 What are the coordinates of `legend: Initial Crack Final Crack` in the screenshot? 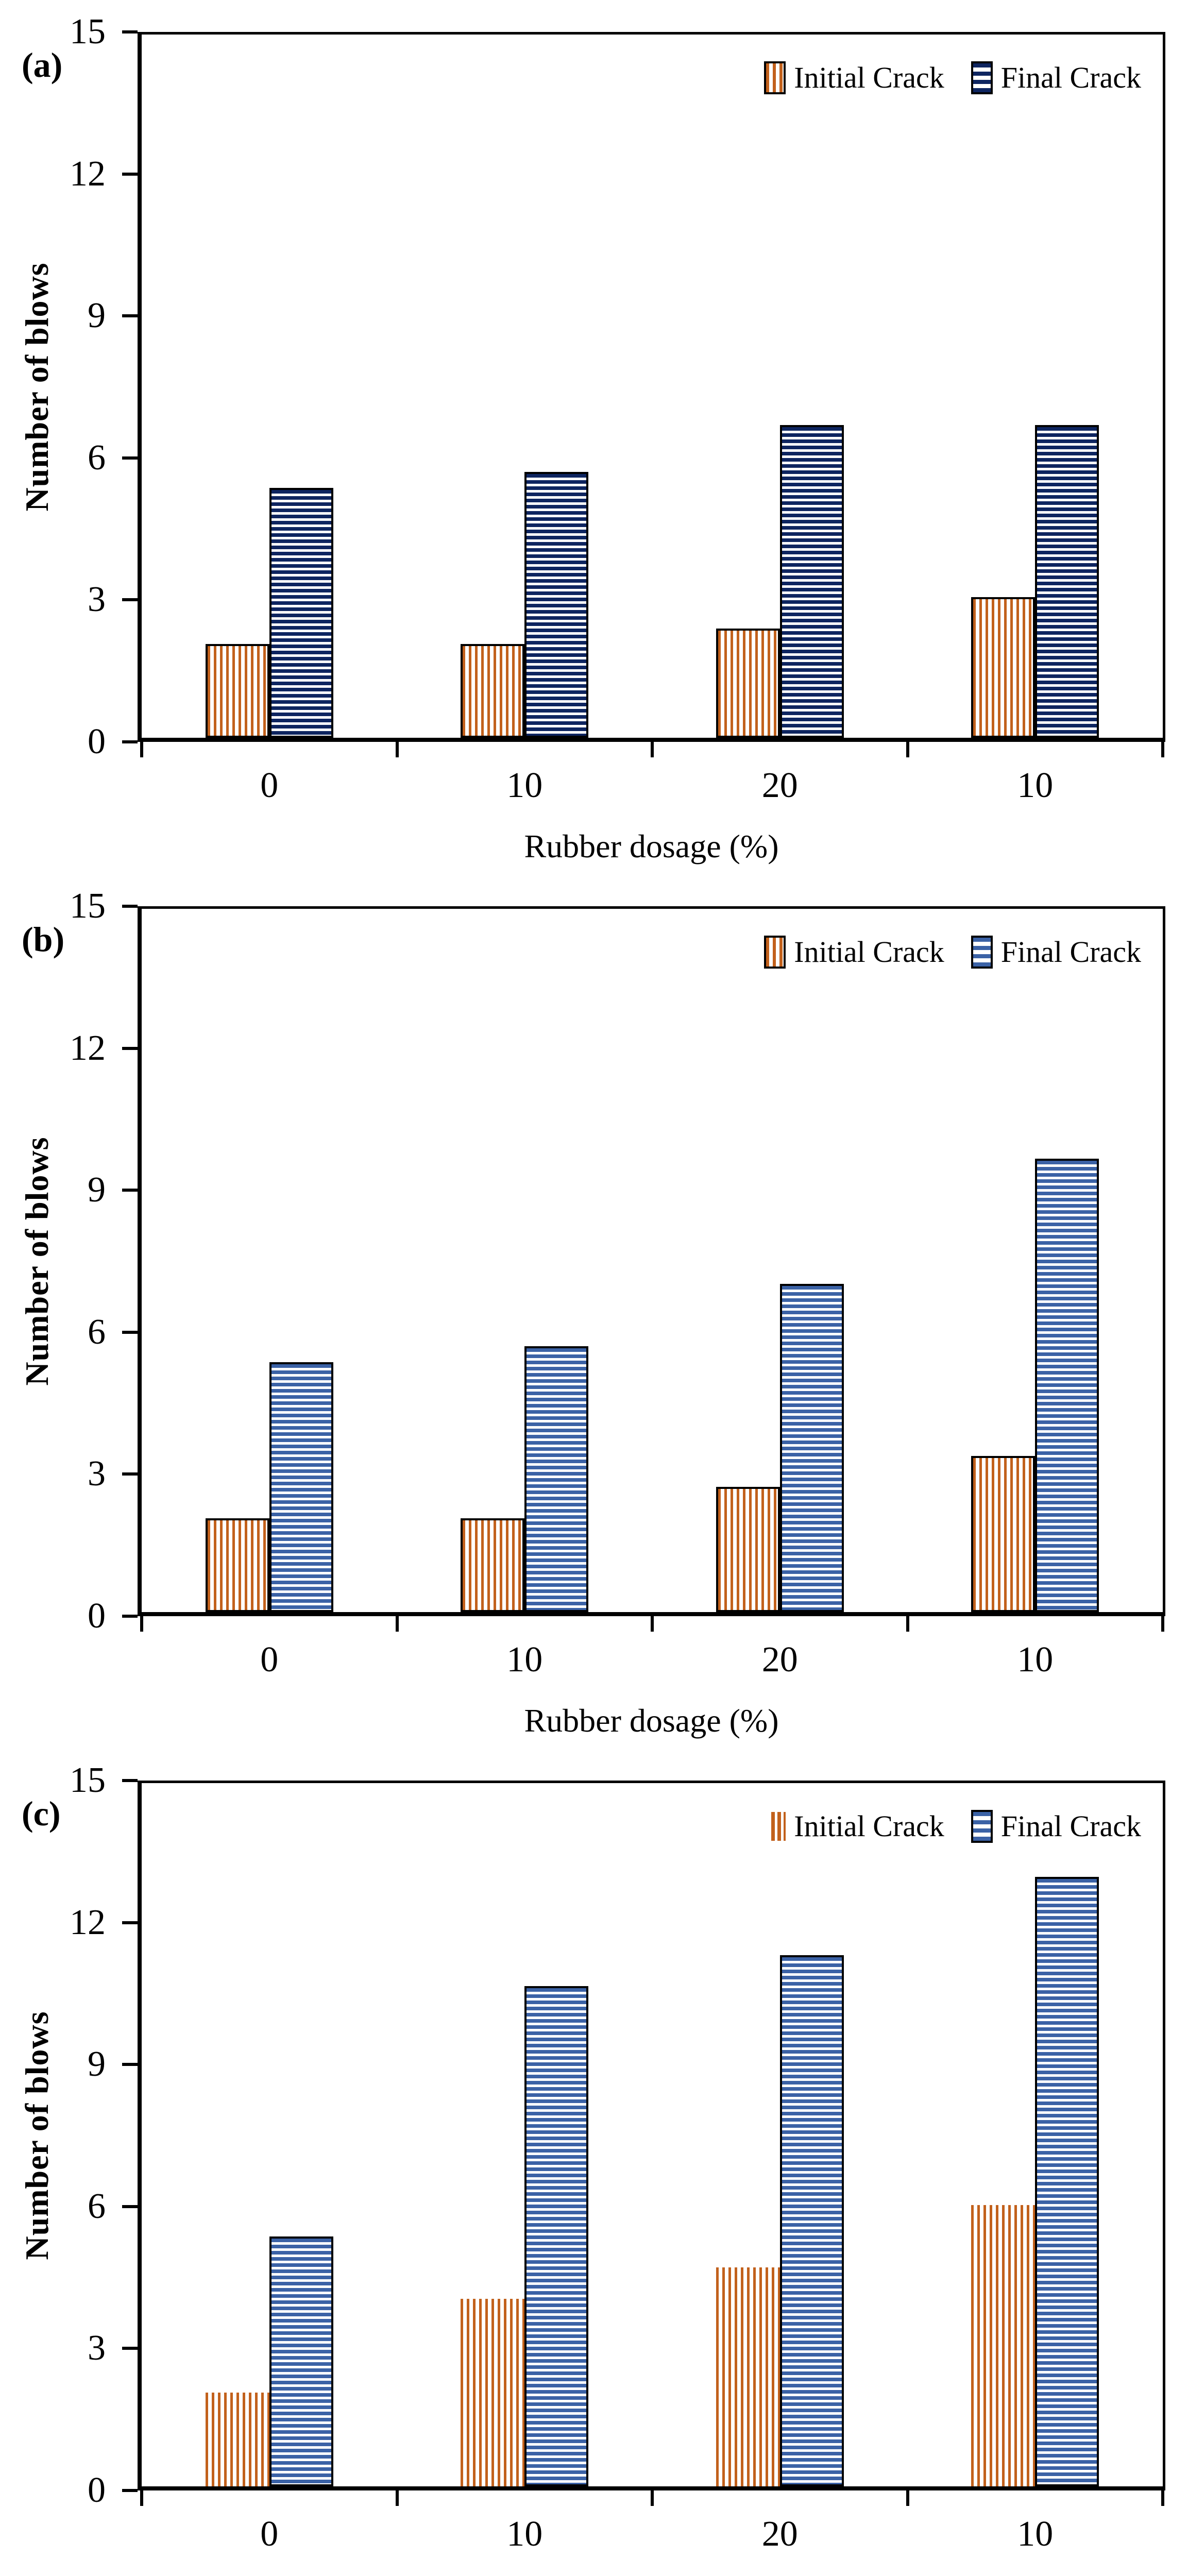 It's located at (953, 77).